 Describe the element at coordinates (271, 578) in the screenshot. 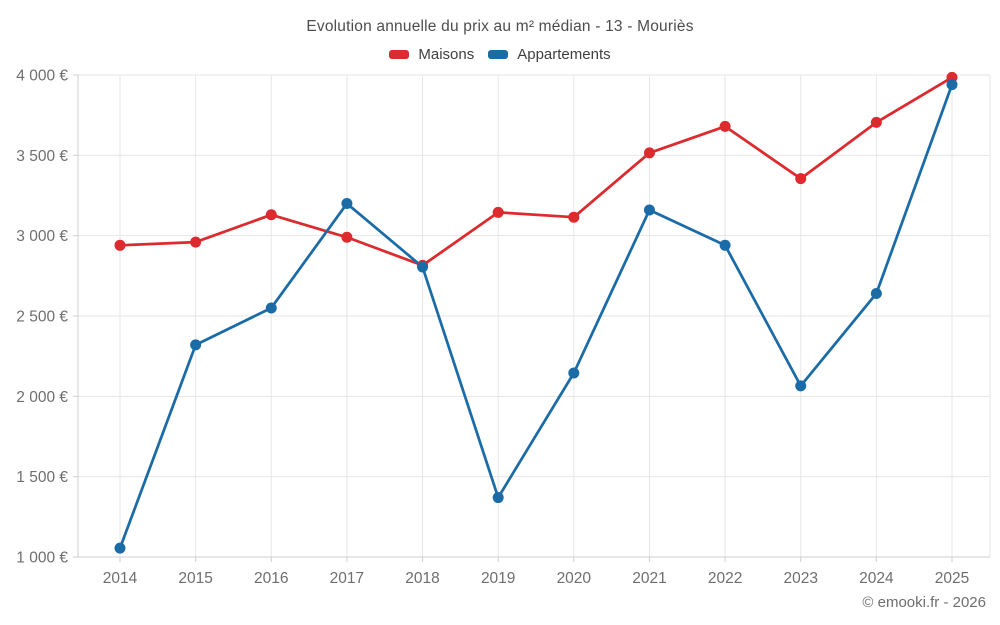

I see `x-tick-label: 2016` at that location.